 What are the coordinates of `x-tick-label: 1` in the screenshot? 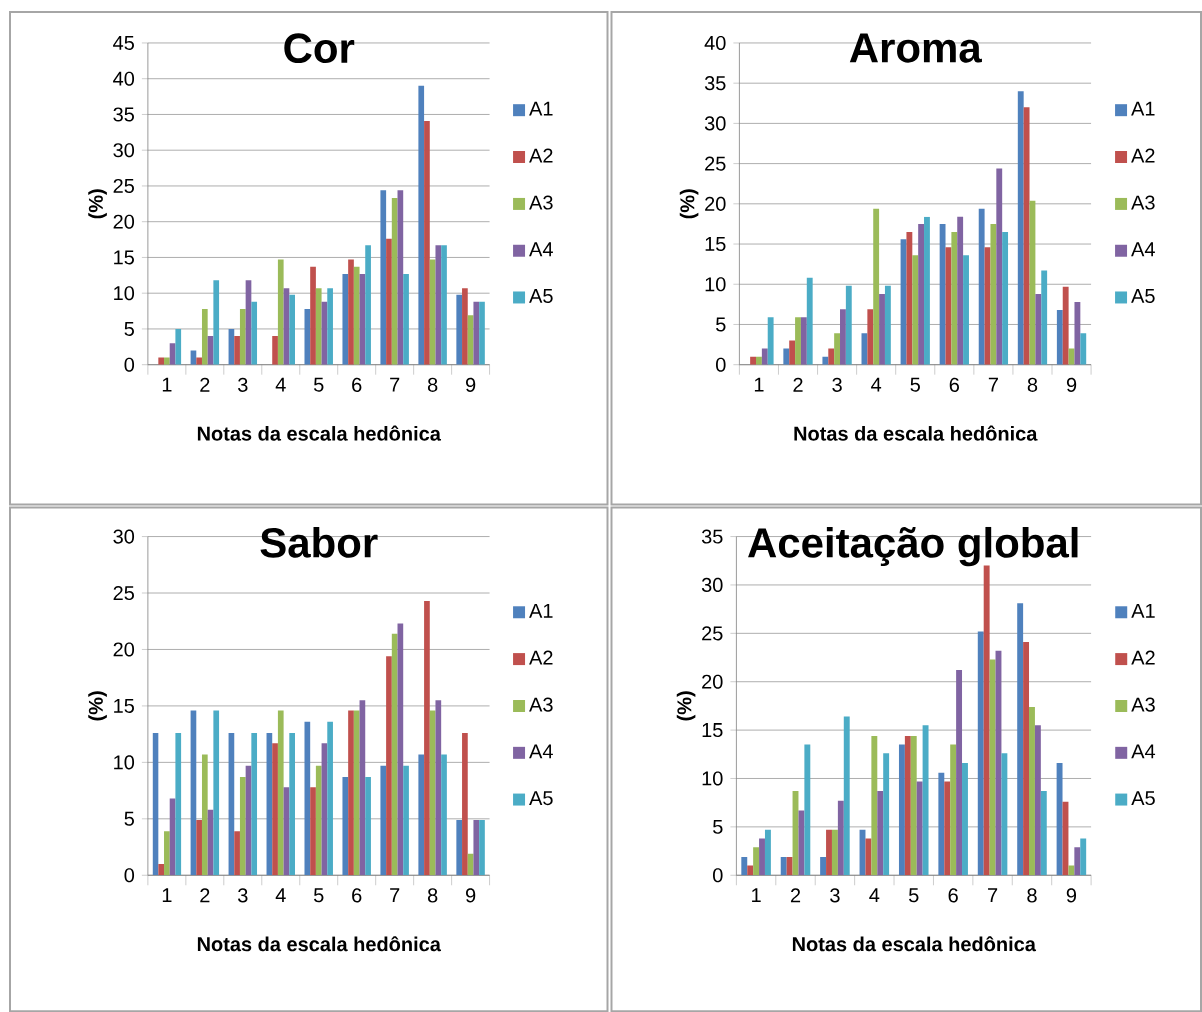 It's located at (759, 384).